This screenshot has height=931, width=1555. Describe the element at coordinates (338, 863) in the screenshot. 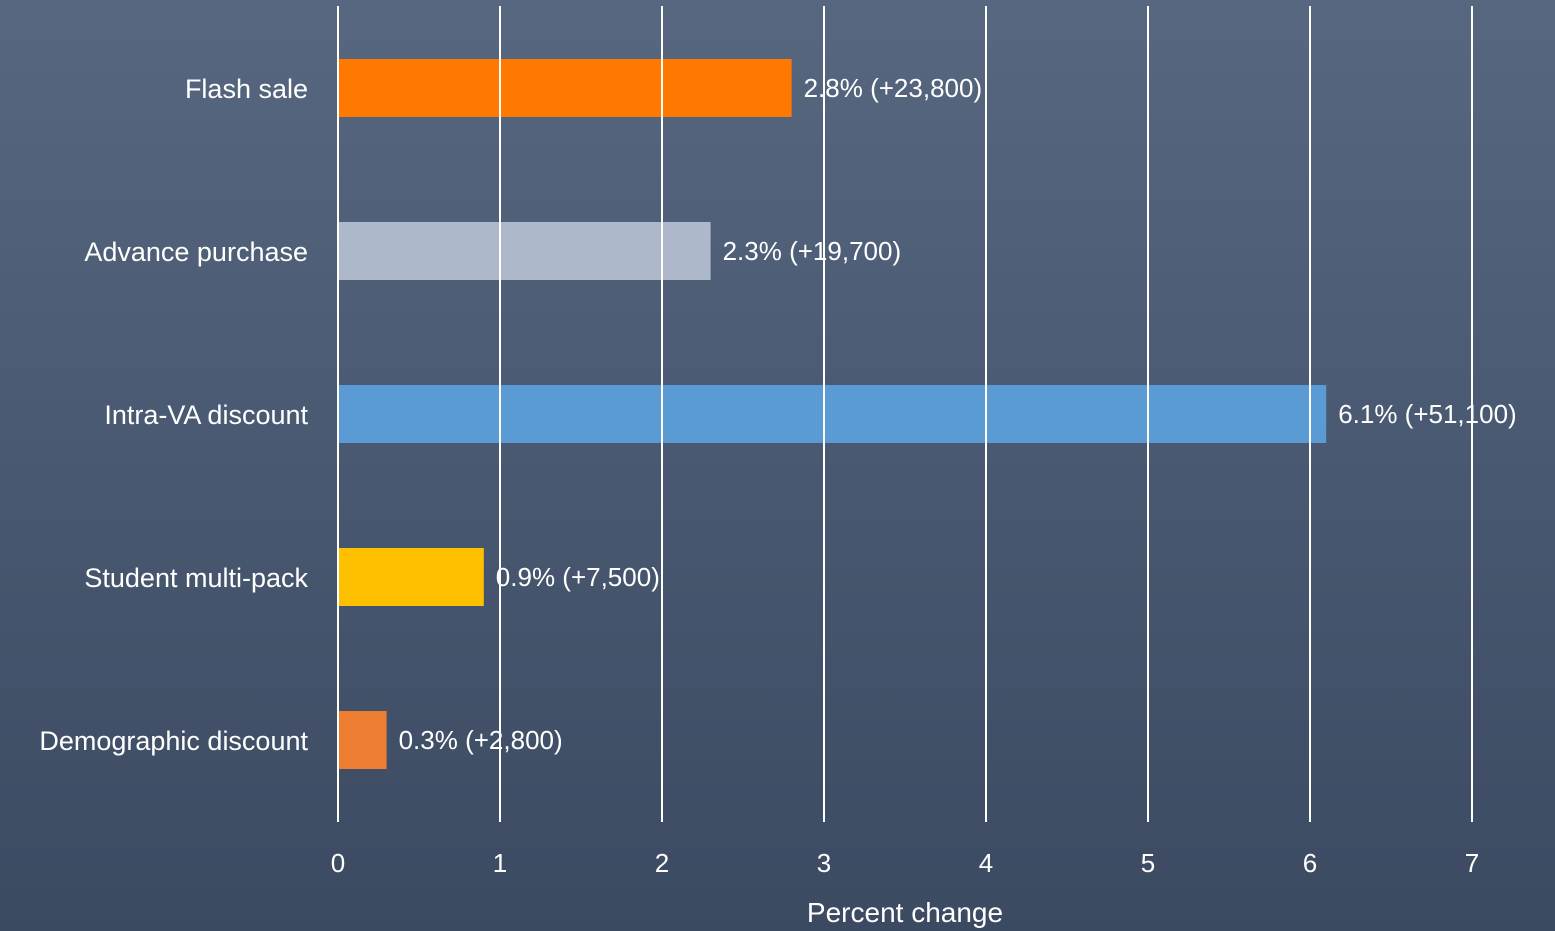

I see `x-tick-label: 0` at that location.